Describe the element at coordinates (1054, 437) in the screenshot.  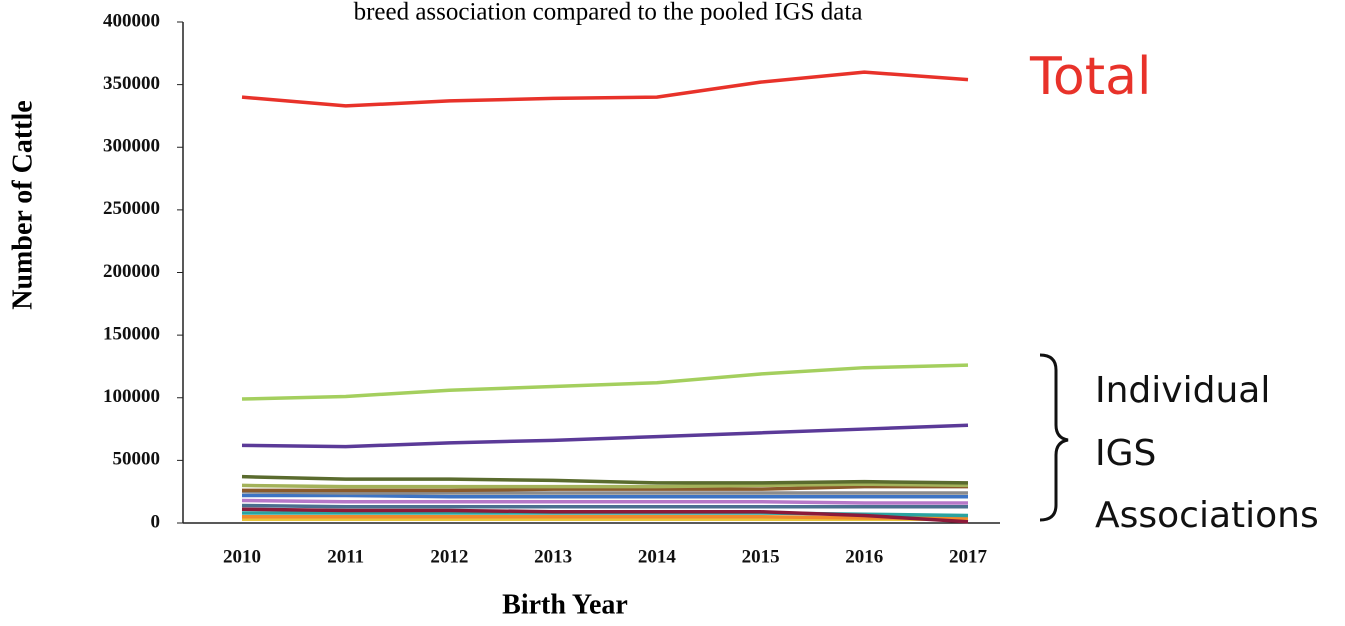
I see `brace` at that location.